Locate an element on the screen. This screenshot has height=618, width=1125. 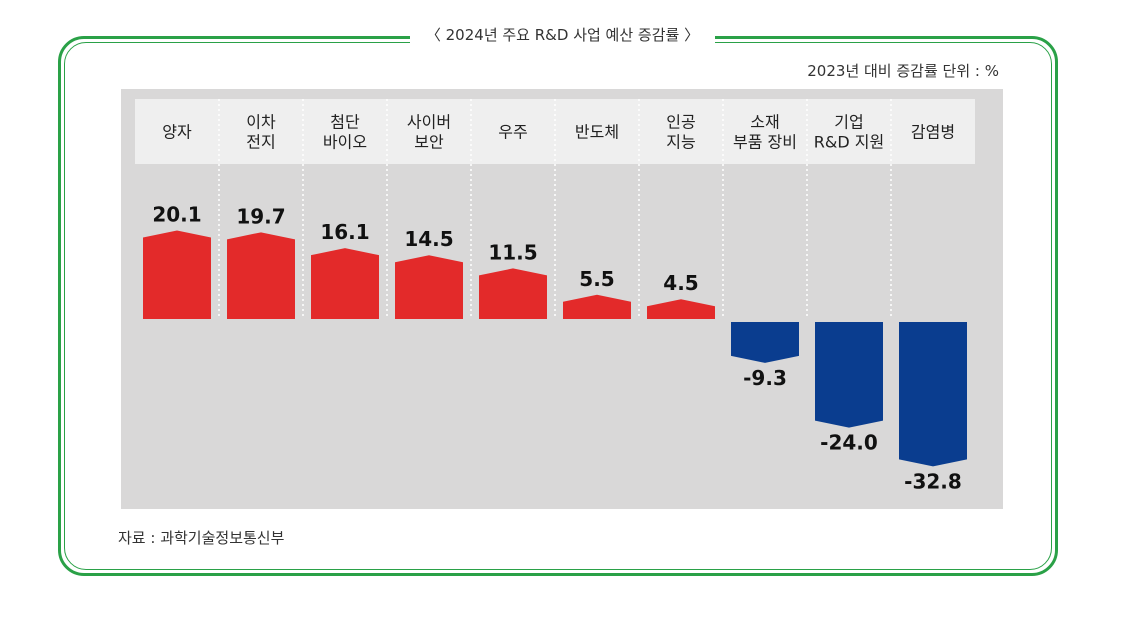
category-label: 사이버 is located at coordinates (429, 122).